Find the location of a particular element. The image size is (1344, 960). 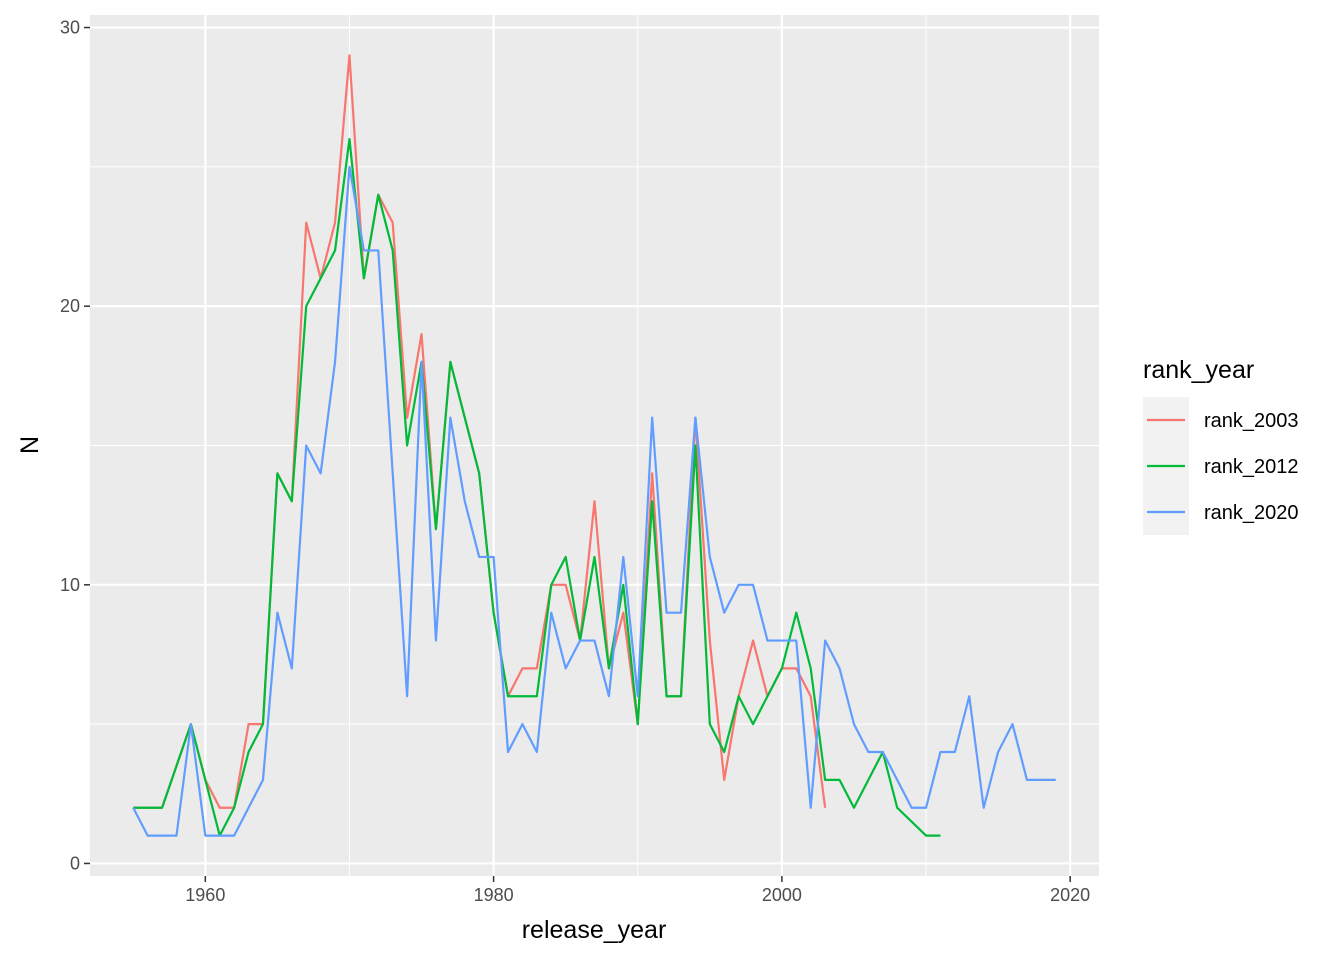

x-axis: 1960 1980 2000 2020 is located at coordinates (637, 890).